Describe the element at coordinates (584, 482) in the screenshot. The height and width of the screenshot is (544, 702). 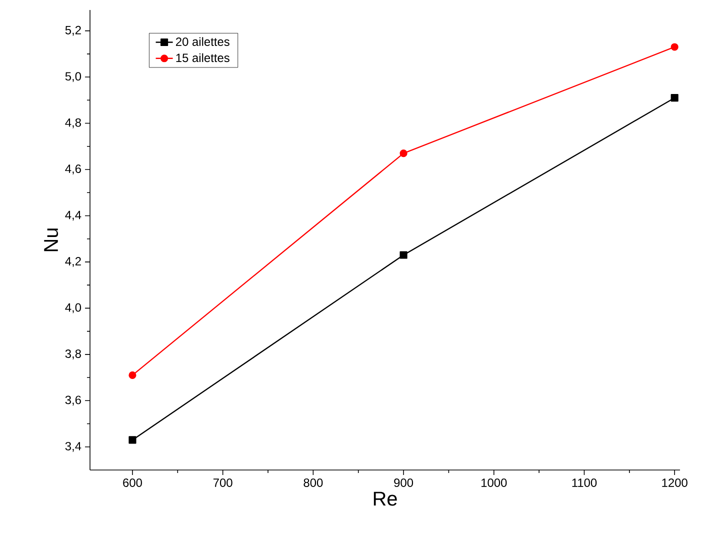
I see `x-tick-label: 1100` at that location.